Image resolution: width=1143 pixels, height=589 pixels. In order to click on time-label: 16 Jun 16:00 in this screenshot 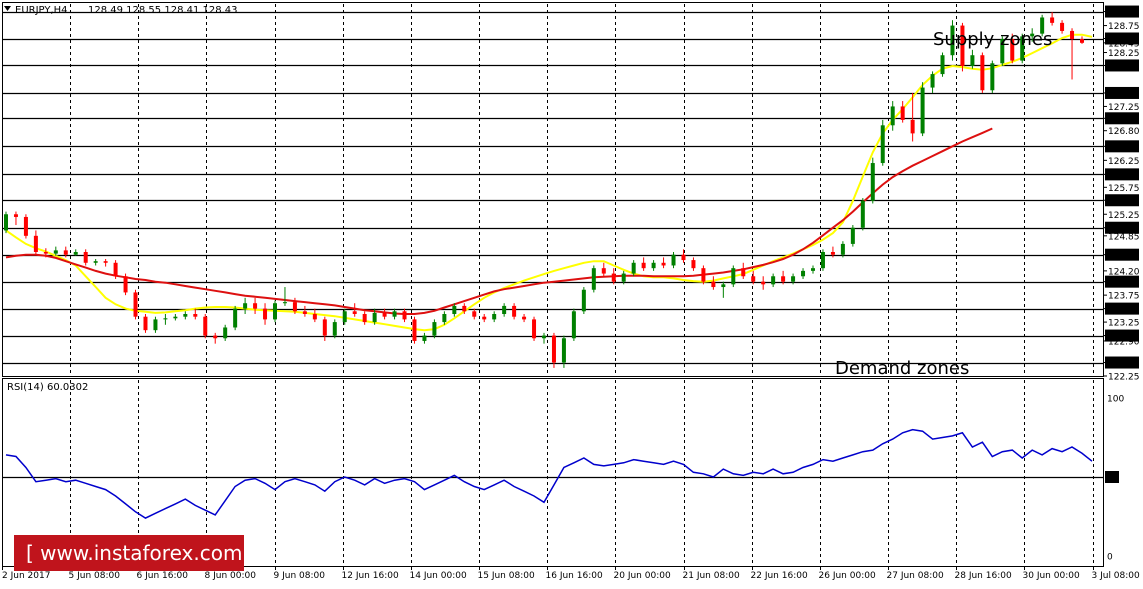, I will do `click(574, 576)`.